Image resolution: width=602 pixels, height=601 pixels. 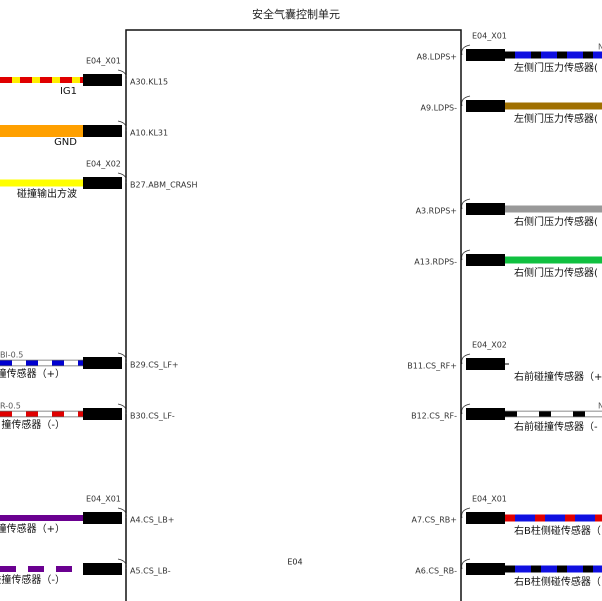 What do you see at coordinates (32, 579) in the screenshot?
I see `wire-label: 碰撞传感器（-）` at bounding box center [32, 579].